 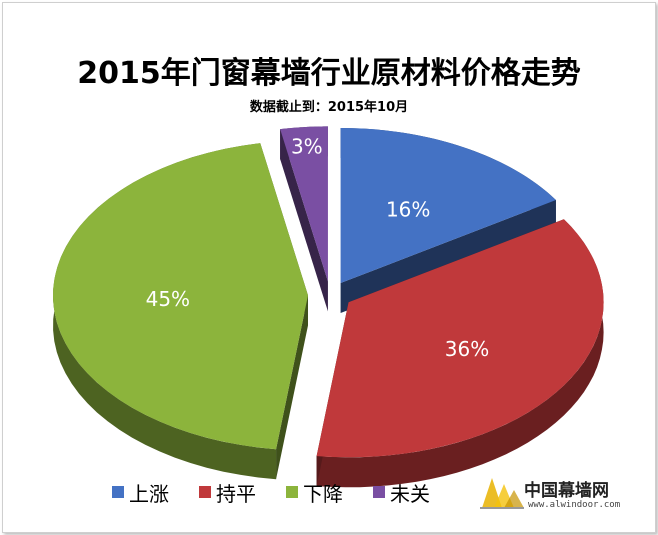 What do you see at coordinates (574, 505) in the screenshot?
I see `watermark-url: www.alwindoor.com` at bounding box center [574, 505].